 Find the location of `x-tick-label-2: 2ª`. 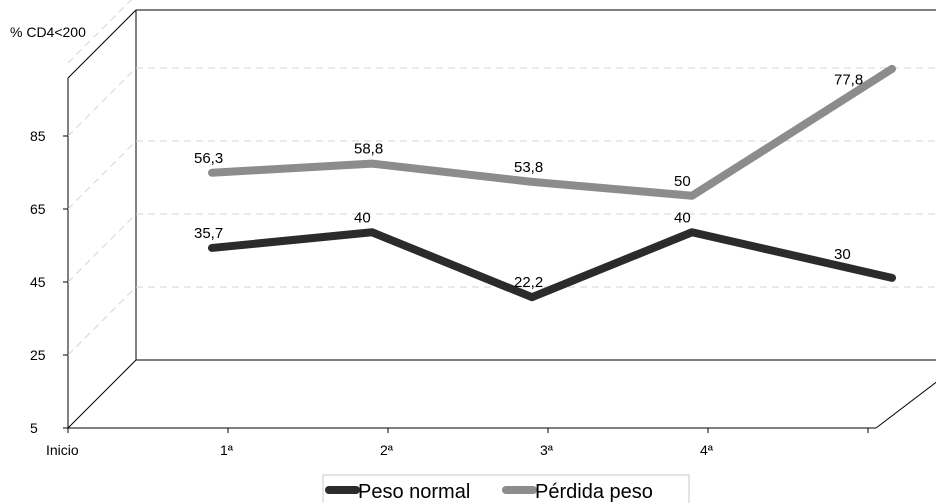

x-tick-label-2: 2ª is located at coordinates (387, 450).